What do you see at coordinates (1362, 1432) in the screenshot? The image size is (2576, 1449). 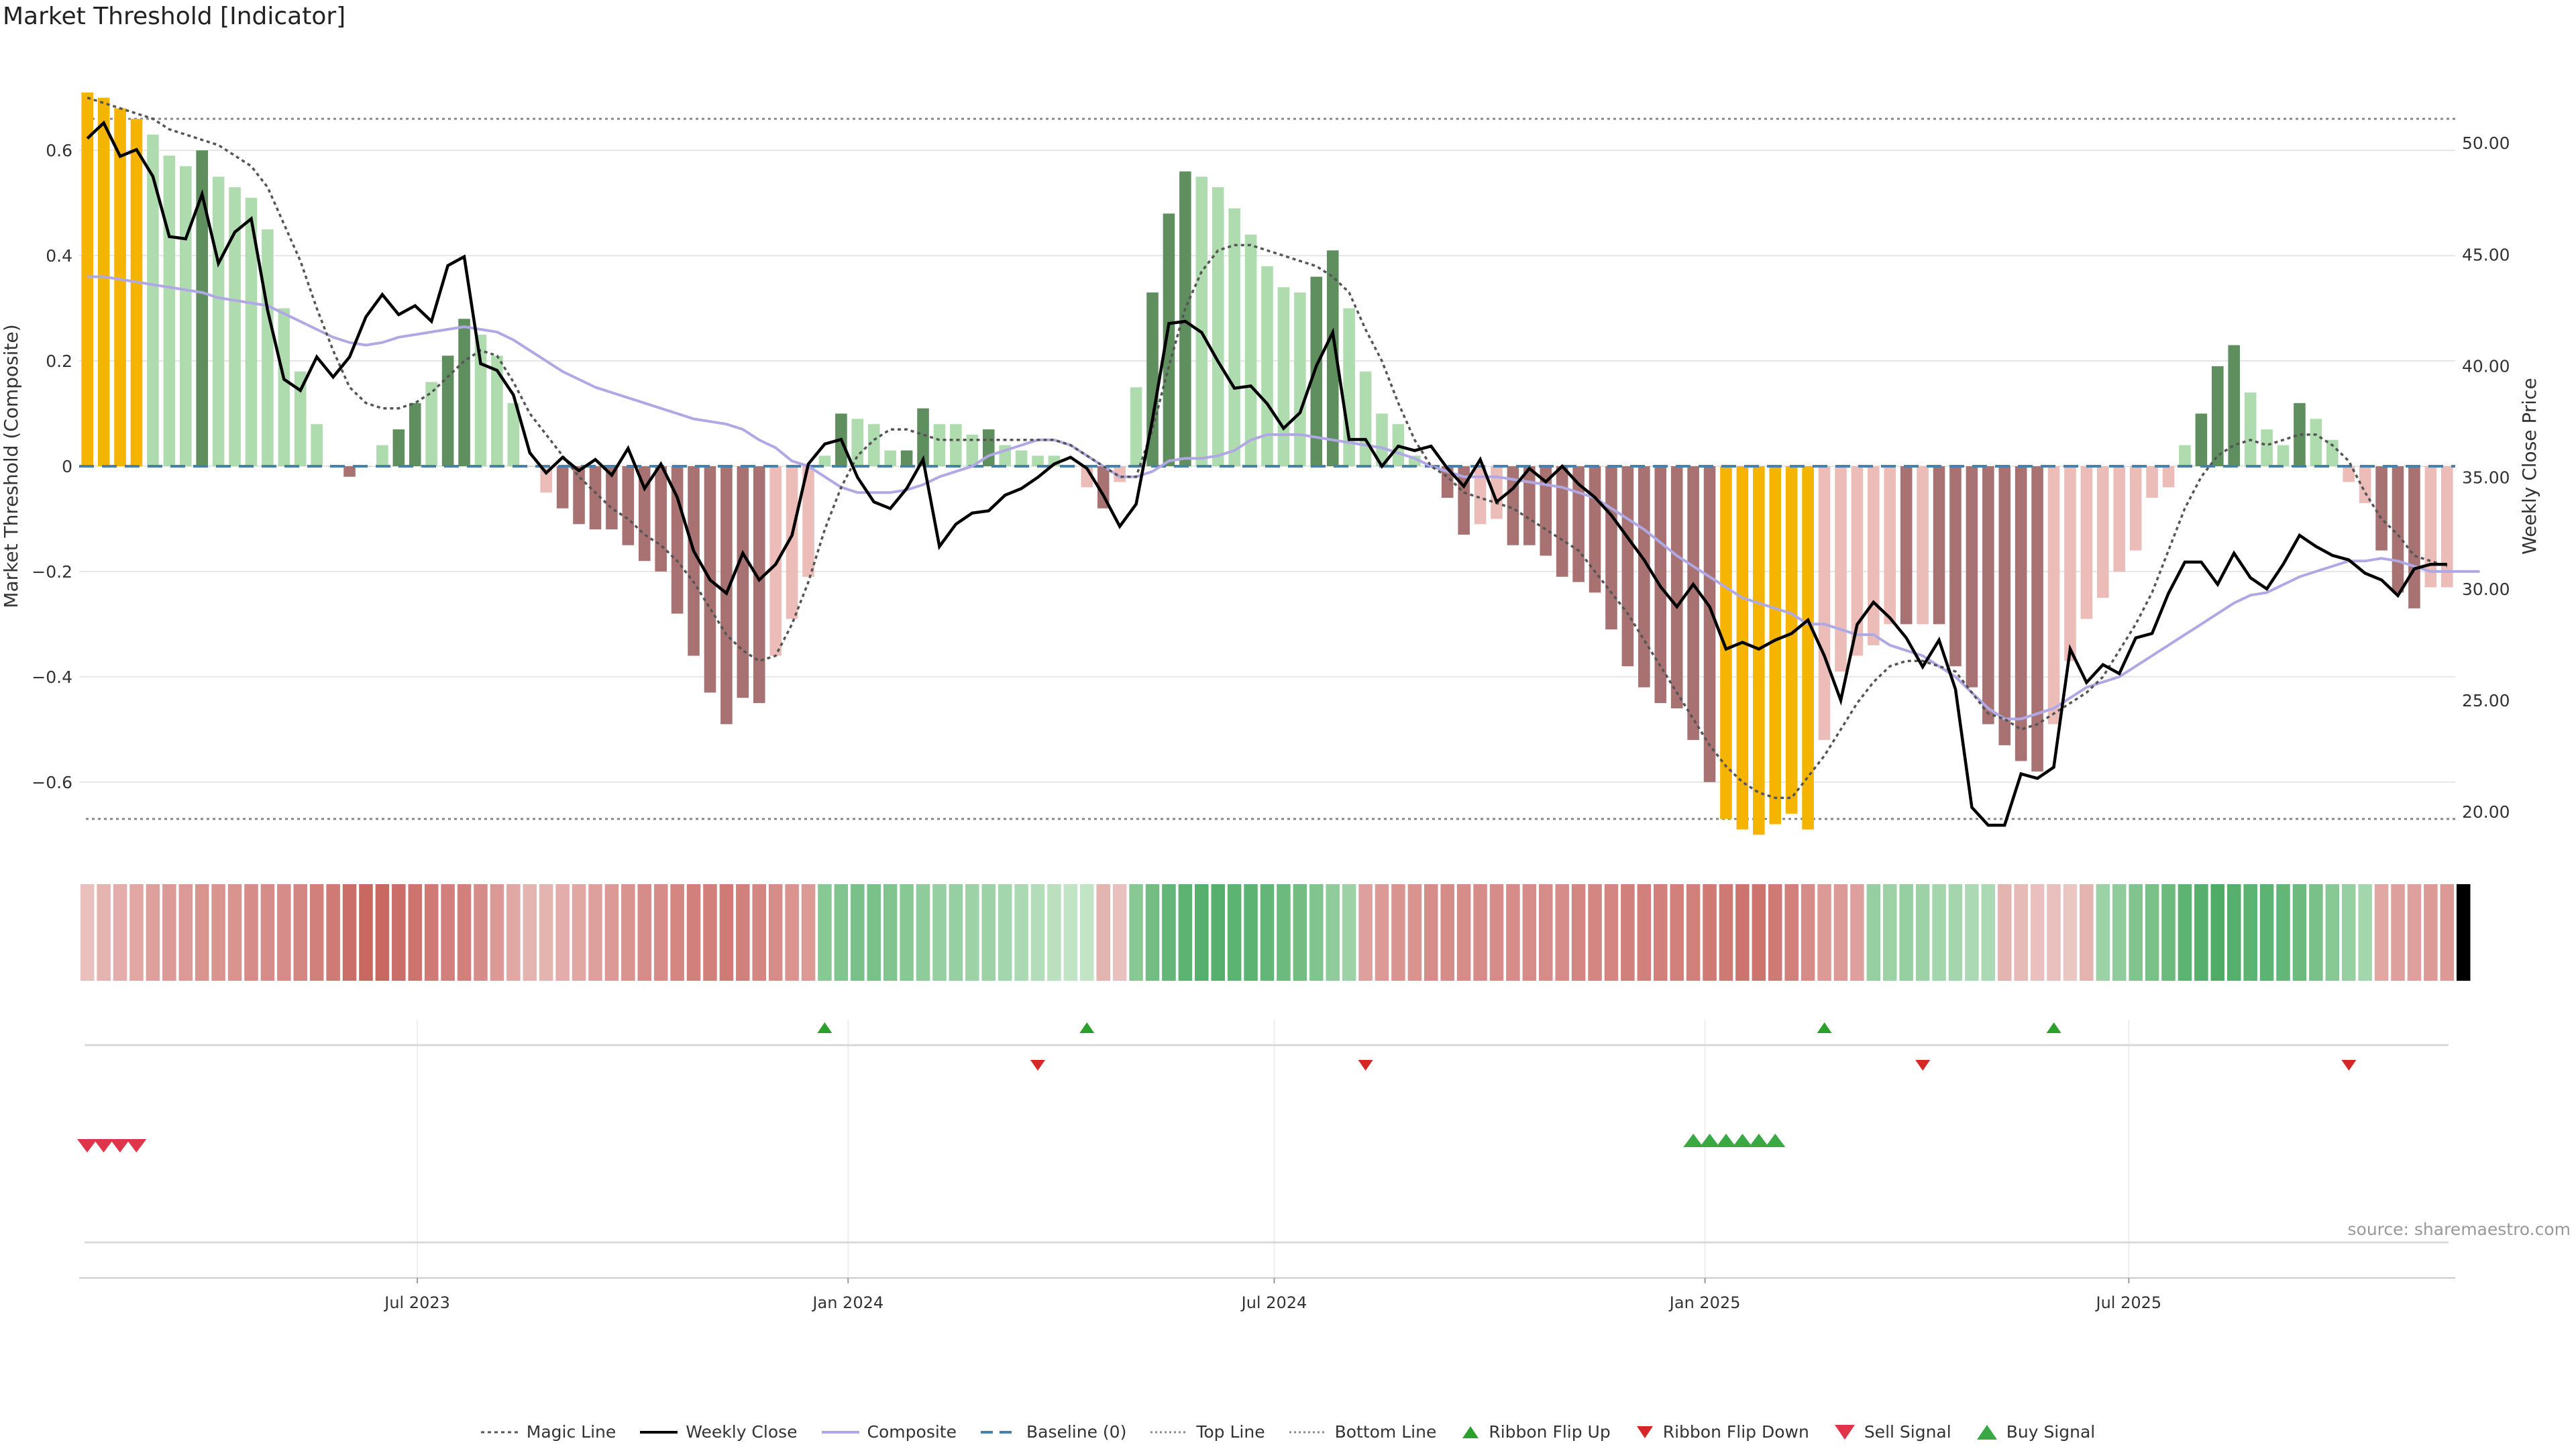 I see `legend-item-bottom-line: Bottom Line` at bounding box center [1362, 1432].